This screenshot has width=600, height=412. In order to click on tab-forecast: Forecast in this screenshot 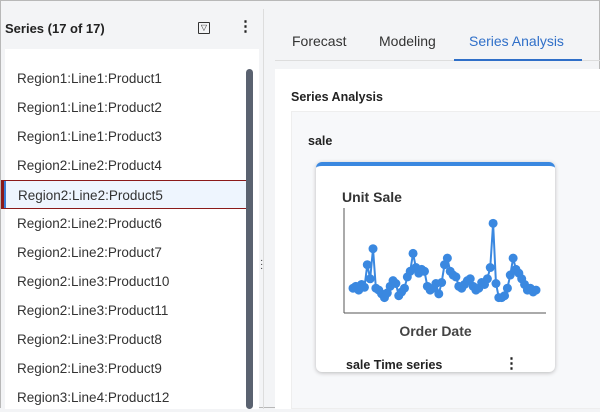, I will do `click(319, 41)`.